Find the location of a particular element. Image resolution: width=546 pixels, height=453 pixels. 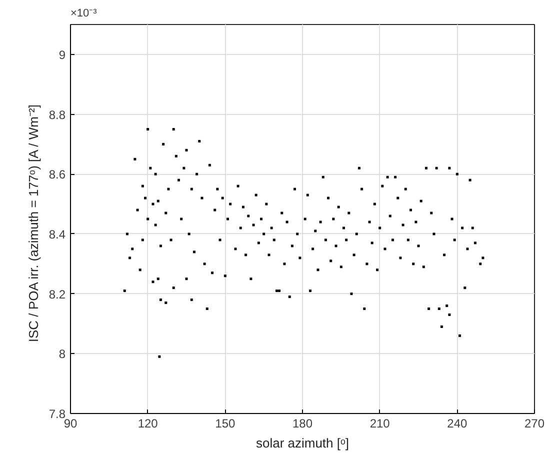

y-tick-label: 8.2 is located at coordinates (57, 294).